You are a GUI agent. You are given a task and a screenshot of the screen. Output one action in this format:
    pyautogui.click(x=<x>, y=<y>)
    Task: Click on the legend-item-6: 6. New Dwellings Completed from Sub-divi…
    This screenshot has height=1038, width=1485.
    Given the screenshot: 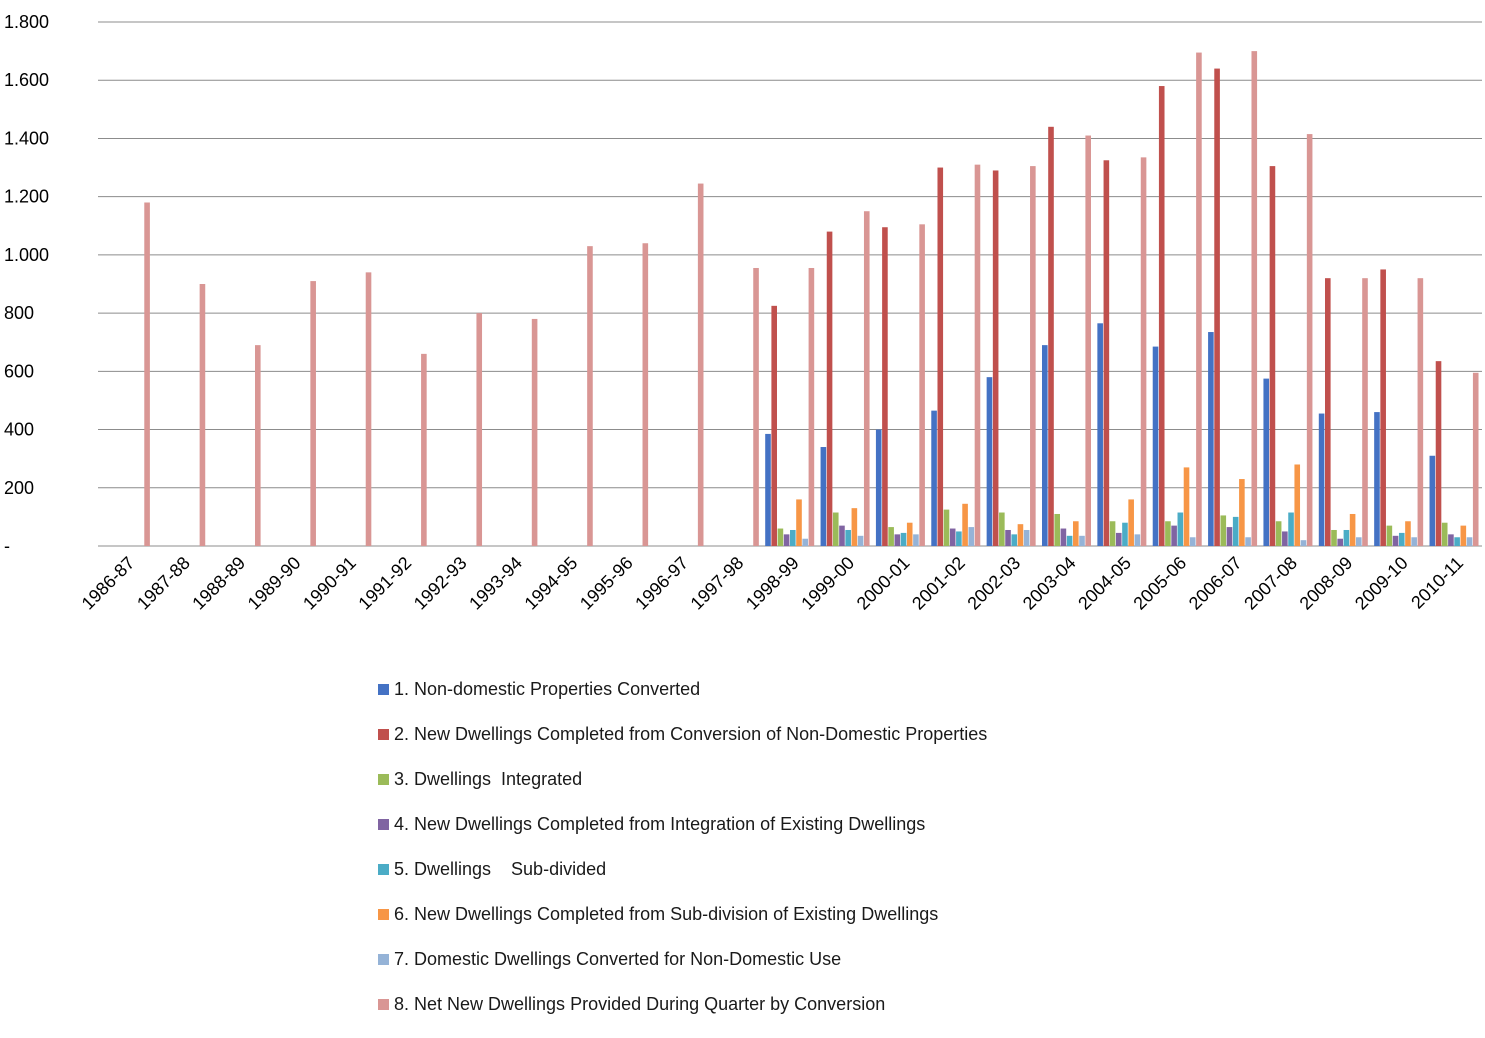 What is the action you would take?
    pyautogui.click(x=682, y=925)
    